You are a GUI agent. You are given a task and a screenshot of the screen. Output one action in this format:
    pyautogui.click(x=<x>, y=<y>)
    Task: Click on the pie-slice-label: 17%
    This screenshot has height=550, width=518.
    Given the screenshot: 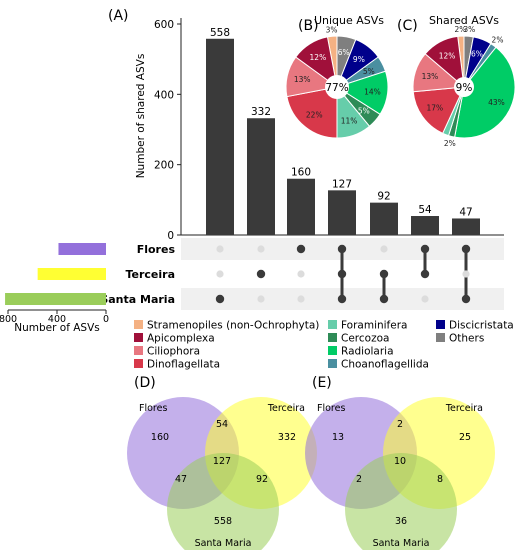 What is the action you would take?
    pyautogui.click(x=435, y=108)
    